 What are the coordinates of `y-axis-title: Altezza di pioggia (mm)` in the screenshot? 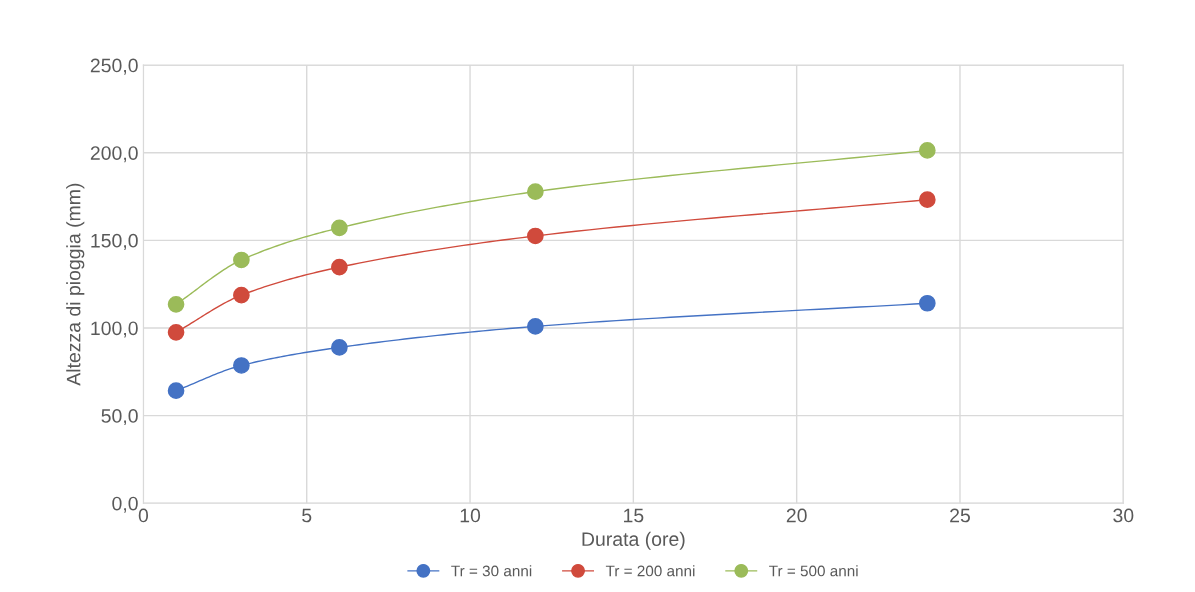 It's located at (75, 284).